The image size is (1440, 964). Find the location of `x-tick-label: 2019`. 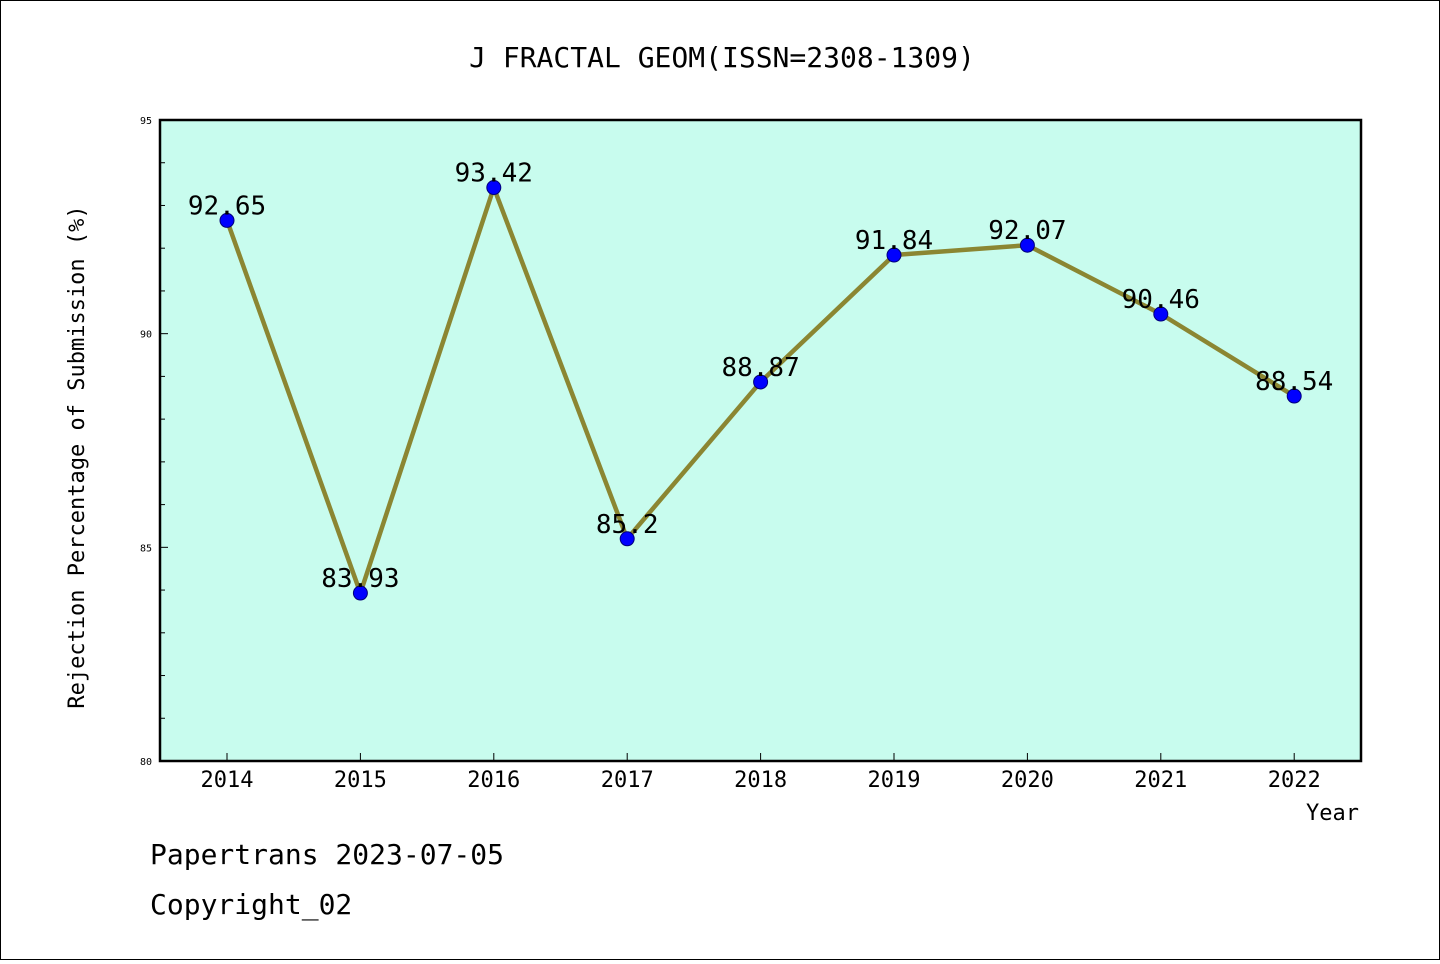

x-tick-label: 2019 is located at coordinates (894, 780).